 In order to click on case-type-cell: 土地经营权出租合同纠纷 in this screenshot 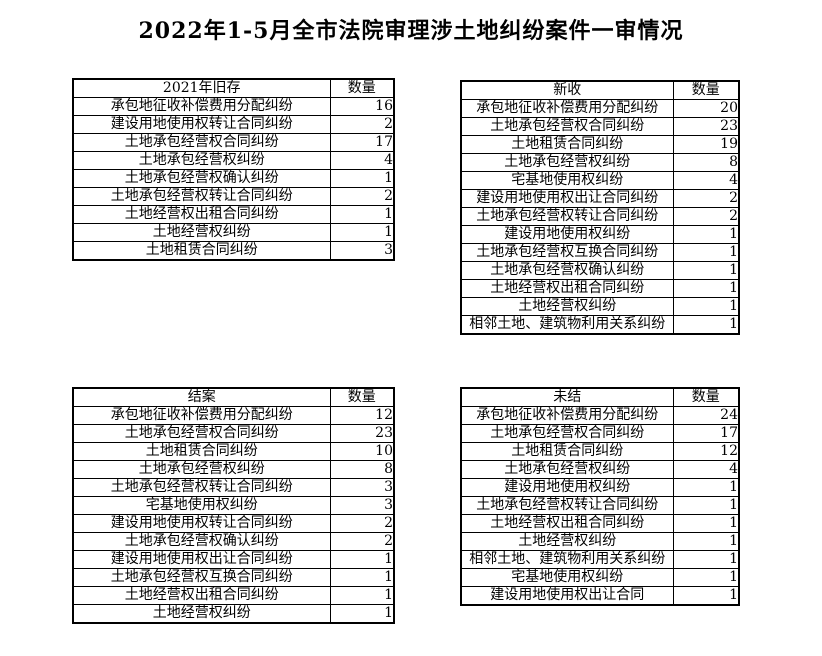, I will do `click(201, 214)`.